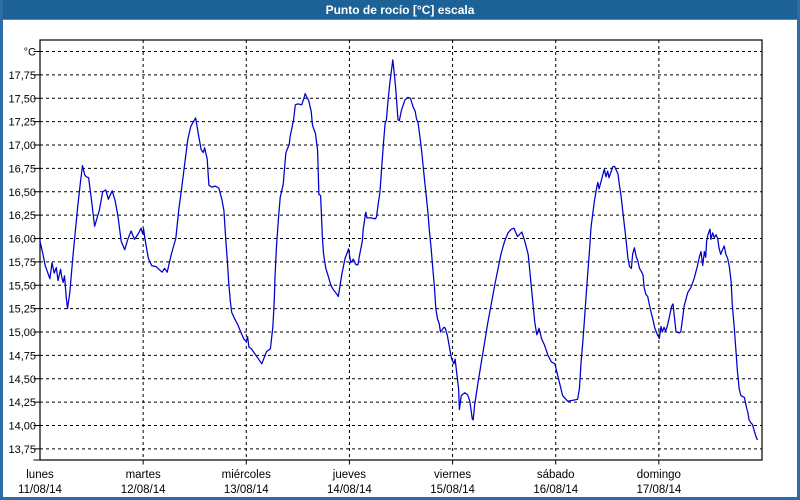 Image resolution: width=800 pixels, height=500 pixels. What do you see at coordinates (22, 263) in the screenshot?
I see `y-tick-label: 15,75` at bounding box center [22, 263].